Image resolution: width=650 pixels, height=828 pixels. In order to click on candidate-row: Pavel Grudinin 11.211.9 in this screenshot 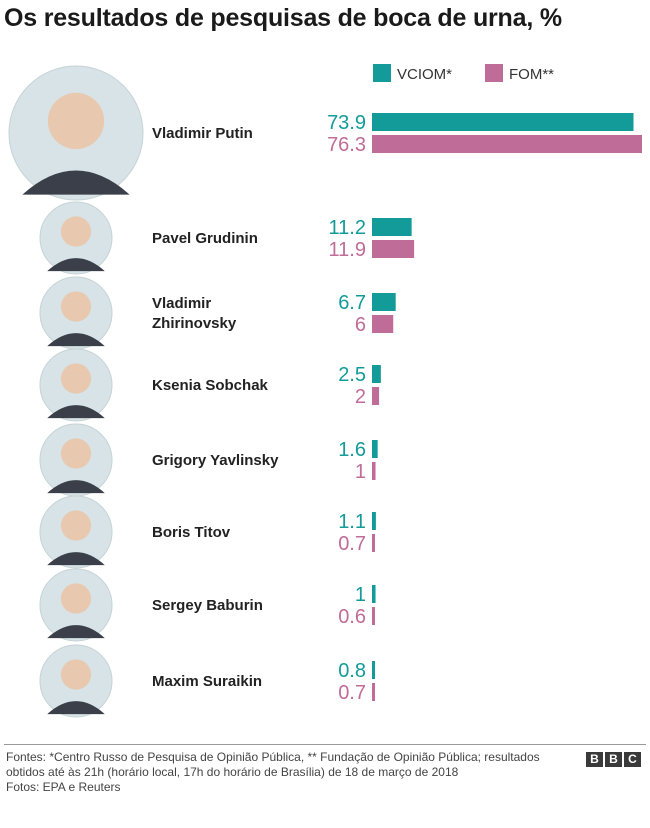, I will do `click(227, 238)`.